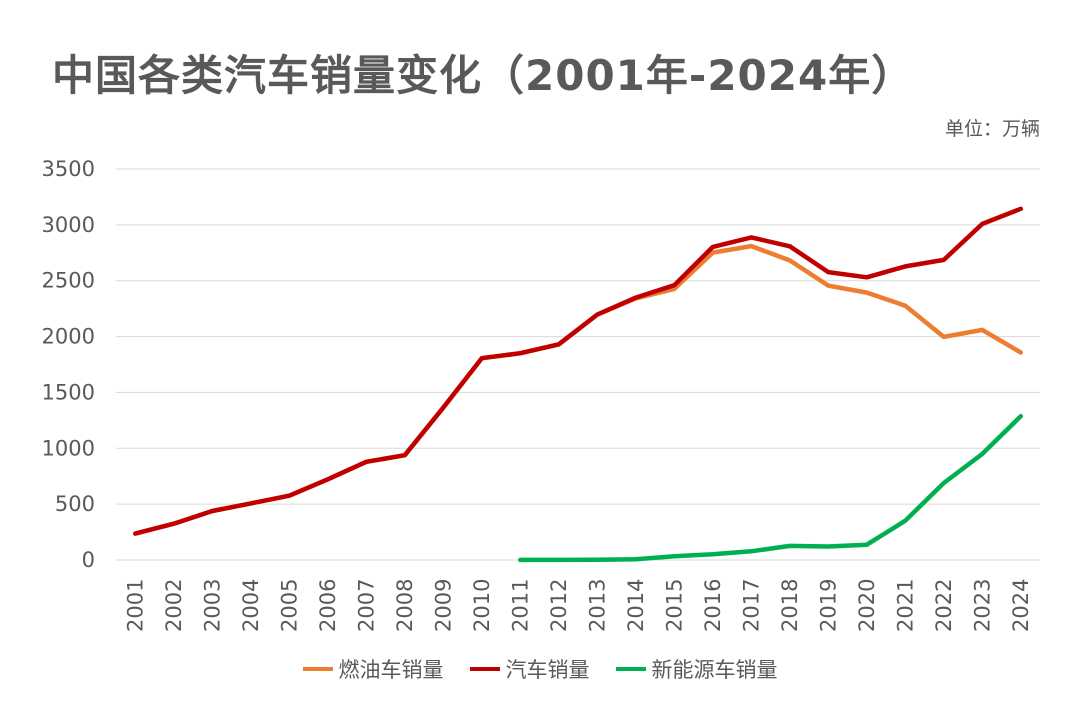 This screenshot has width=1080, height=720. What do you see at coordinates (289, 605) in the screenshot?
I see `x-tick-label: 2005` at bounding box center [289, 605].